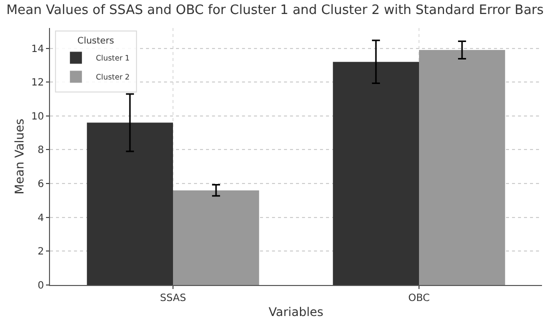  What do you see at coordinates (37, 116) in the screenshot?
I see `y-tick-label: 10` at bounding box center [37, 116].